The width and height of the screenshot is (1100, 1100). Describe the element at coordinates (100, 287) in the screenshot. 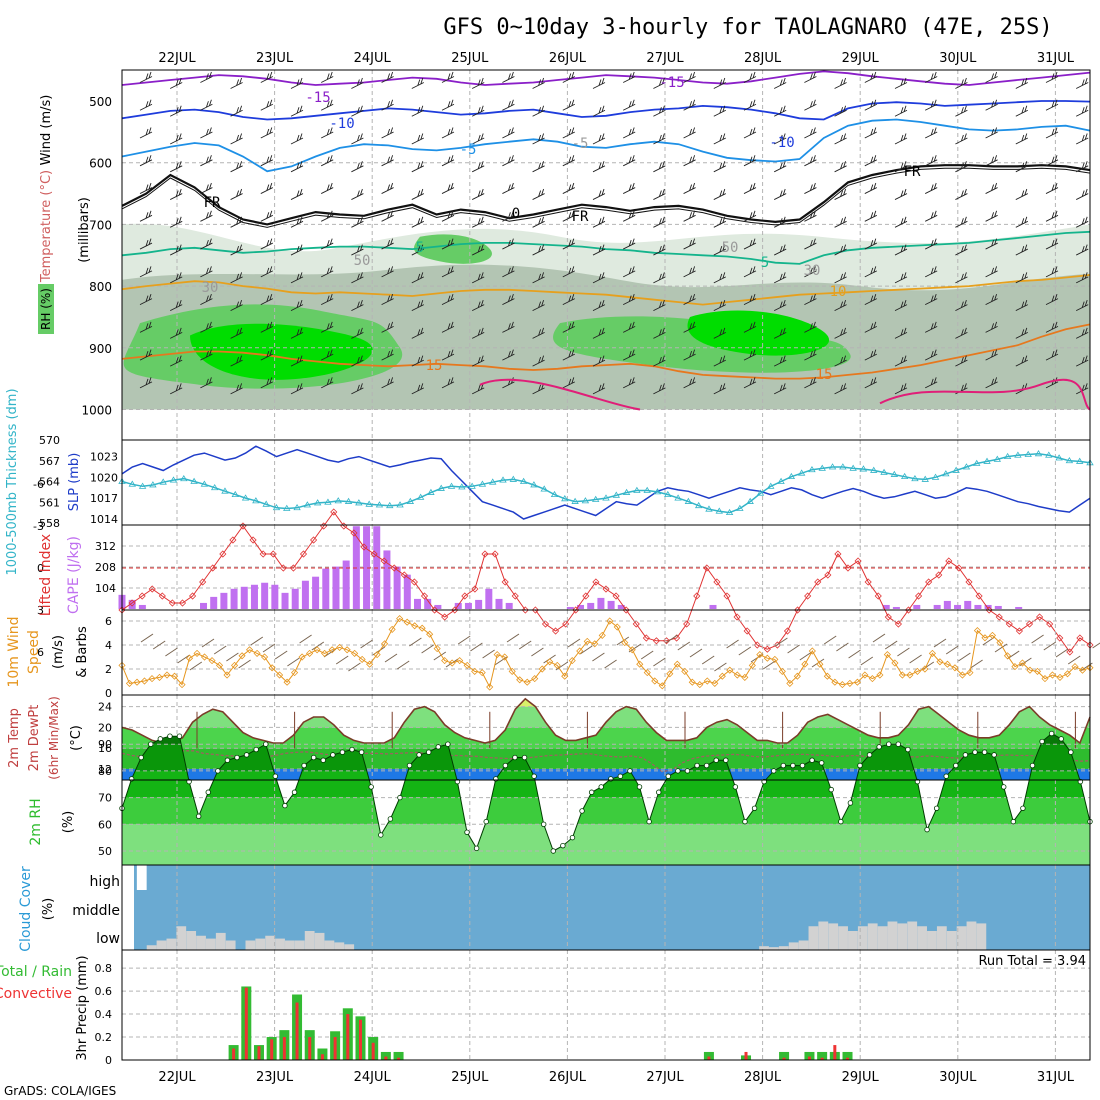

I see `pressure-tick-label: 800` at that location.